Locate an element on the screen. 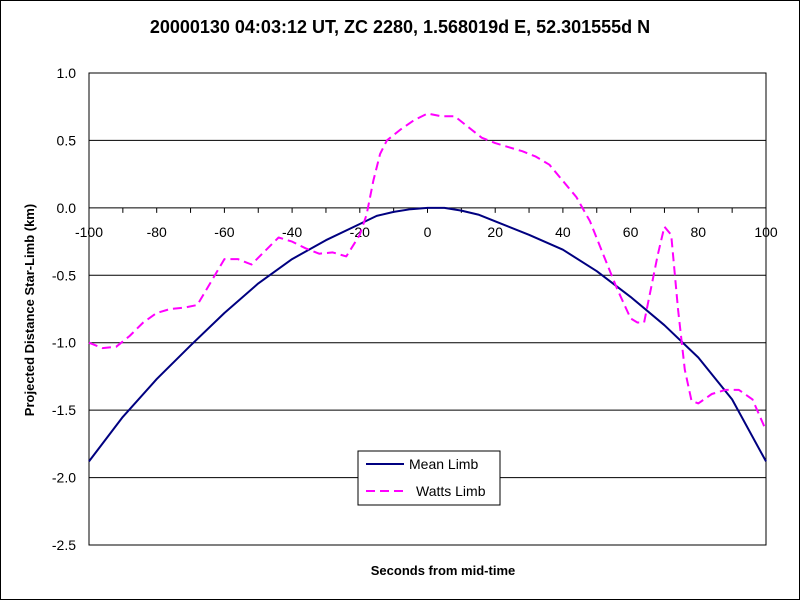 The height and width of the screenshot is (600, 800). x-tick-label: -60 is located at coordinates (224, 232).